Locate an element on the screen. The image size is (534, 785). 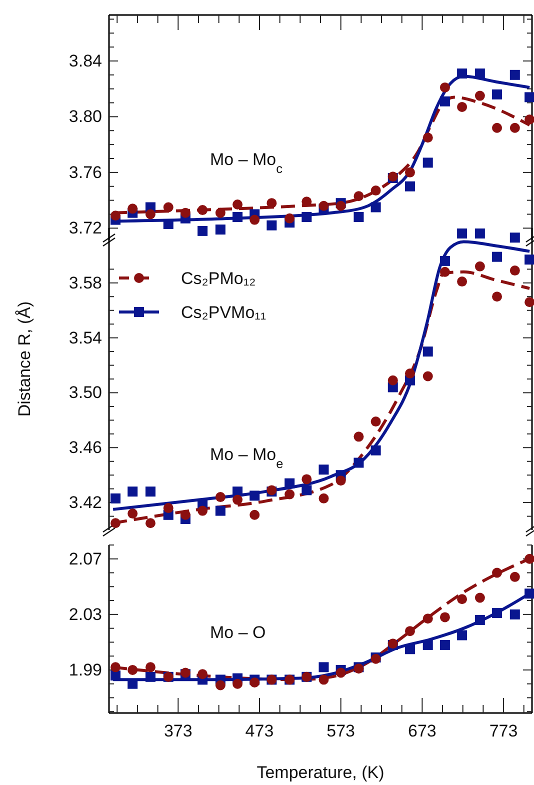
y-tick-label: 3.50 is located at coordinates (85, 392).